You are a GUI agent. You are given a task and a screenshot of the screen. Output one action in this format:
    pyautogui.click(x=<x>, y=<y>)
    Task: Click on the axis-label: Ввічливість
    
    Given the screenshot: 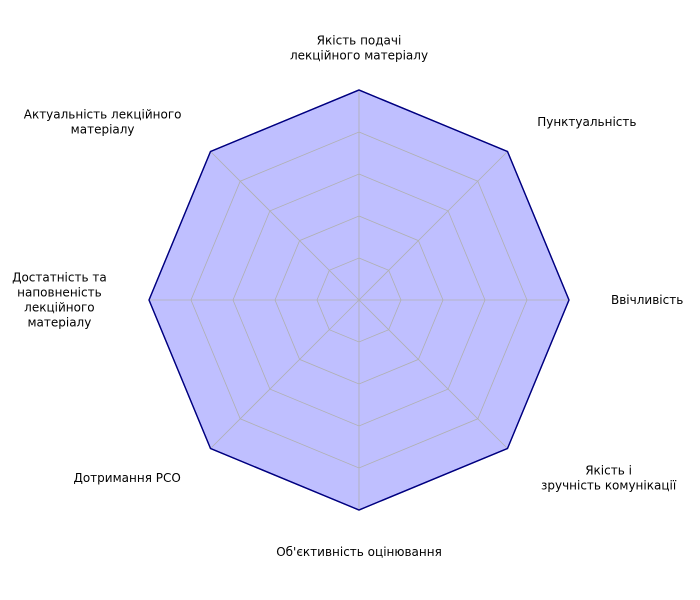 What is the action you would take?
    pyautogui.click(x=647, y=300)
    